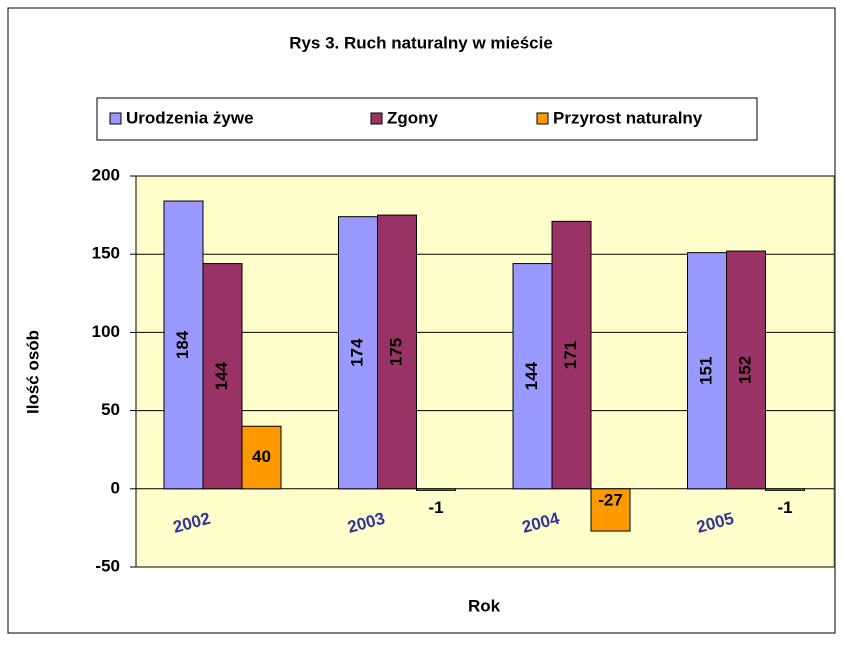  I want to click on y-tick-label: 50, so click(110, 409).